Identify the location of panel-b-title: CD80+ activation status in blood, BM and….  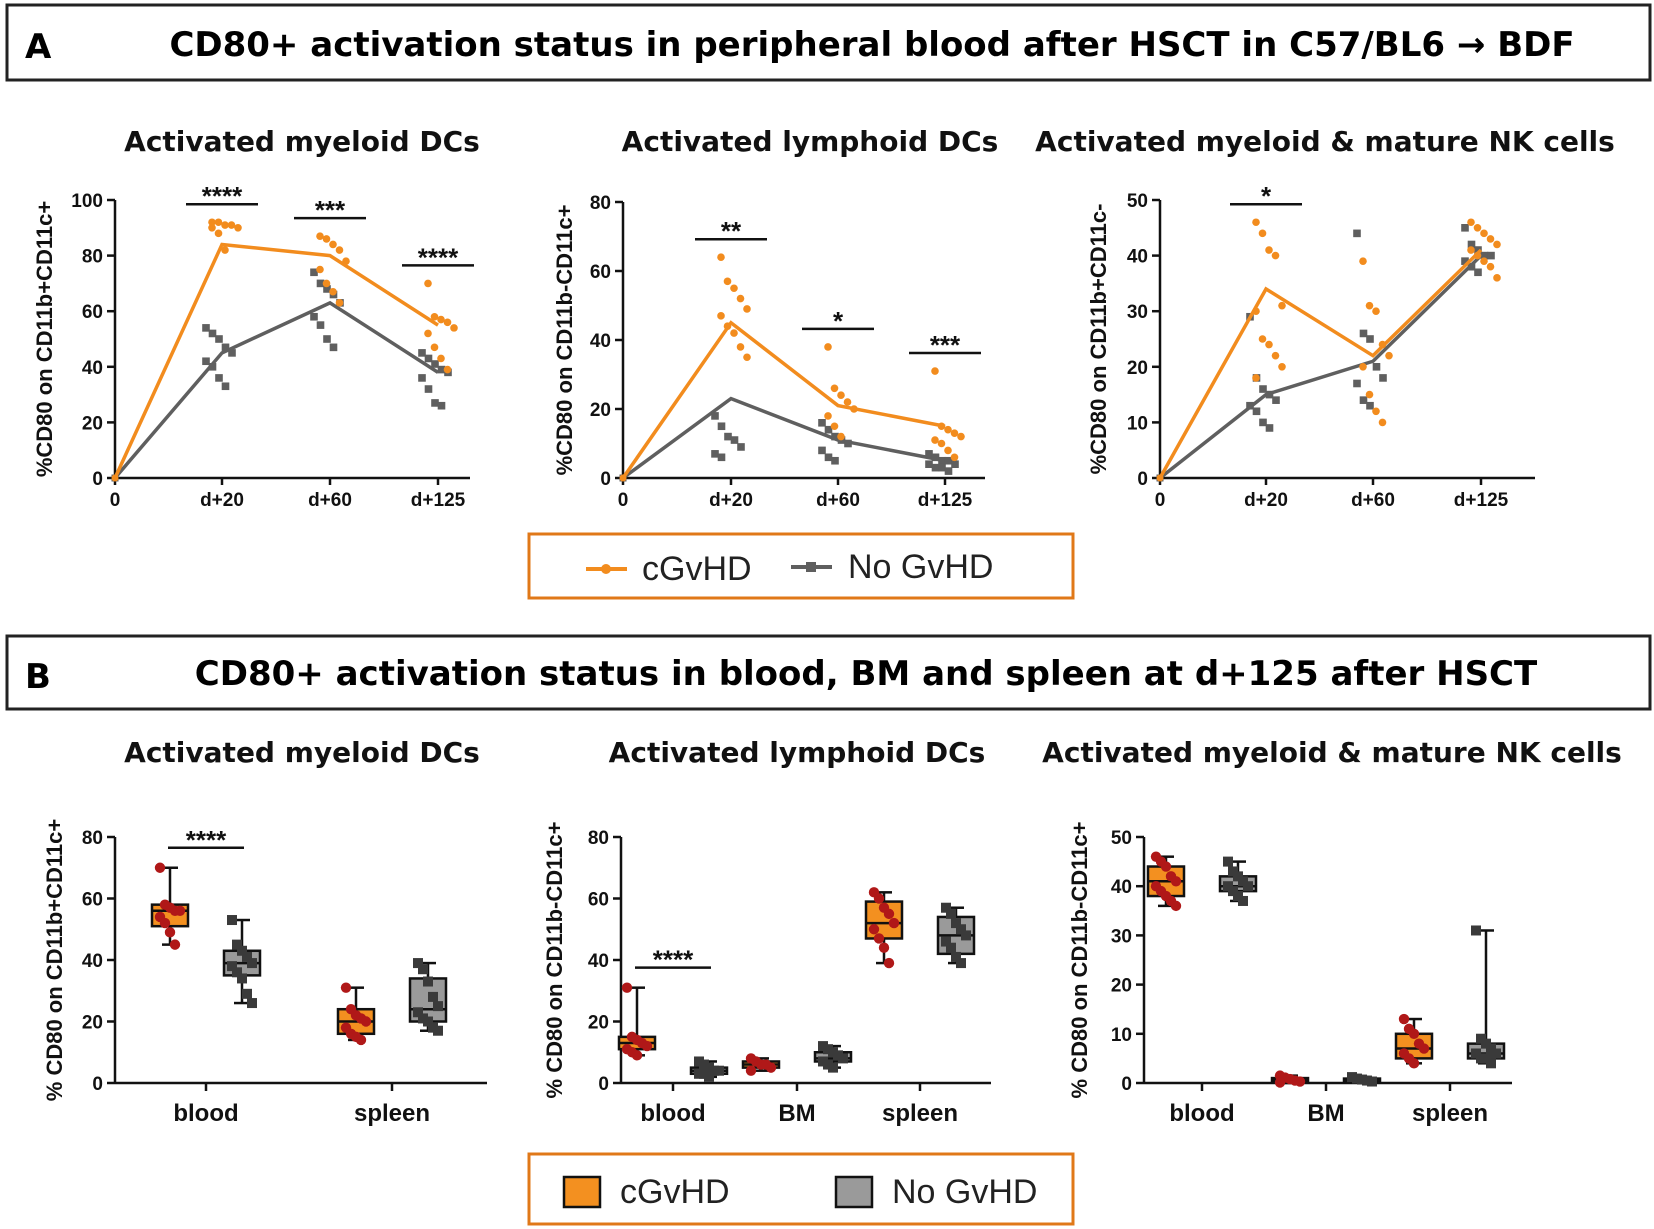
(866, 674).